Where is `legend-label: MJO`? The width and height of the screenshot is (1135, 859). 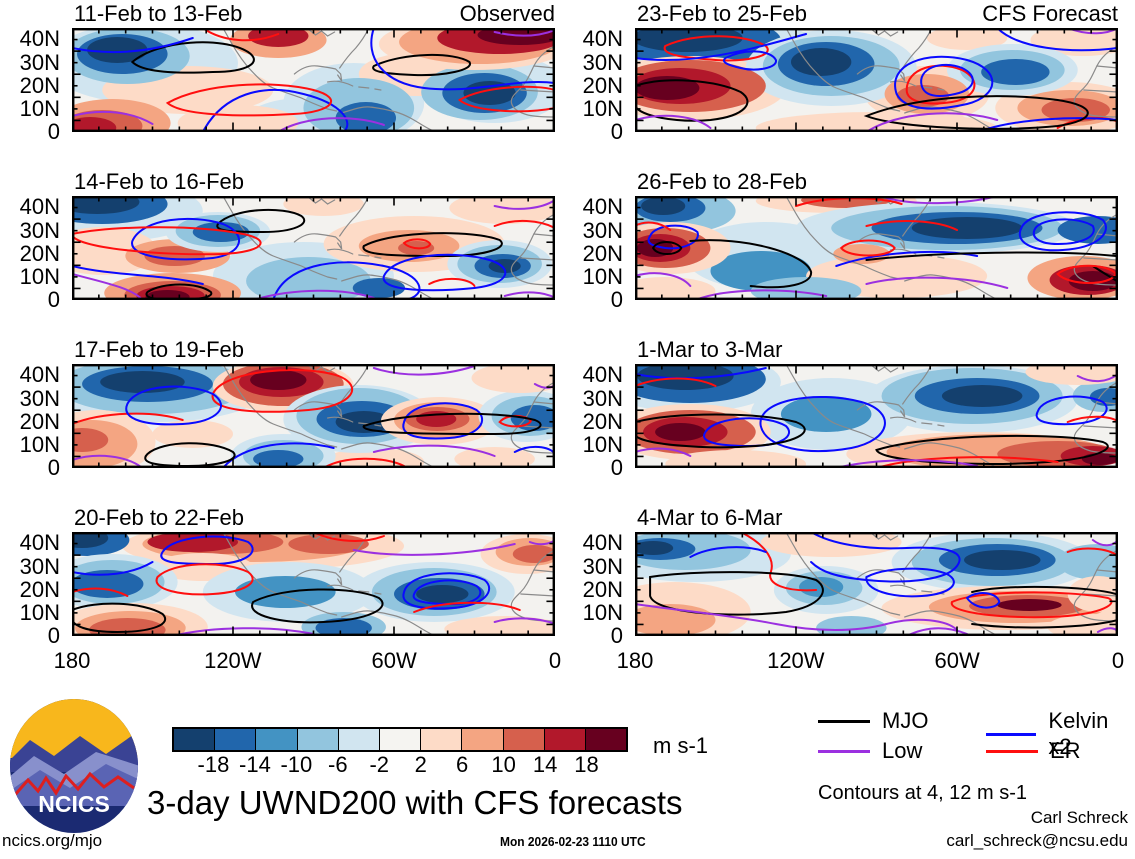 legend-label: MJO is located at coordinates (905, 720).